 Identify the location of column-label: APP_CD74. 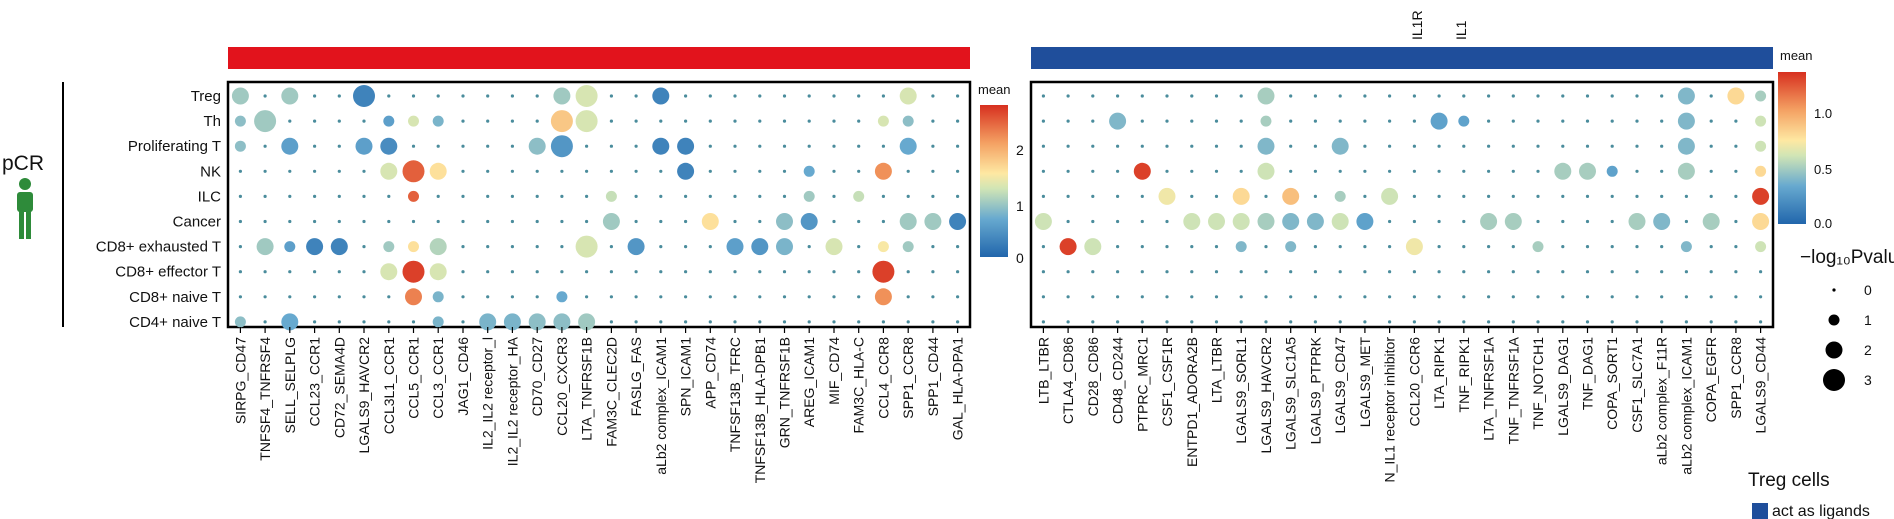
(710, 373).